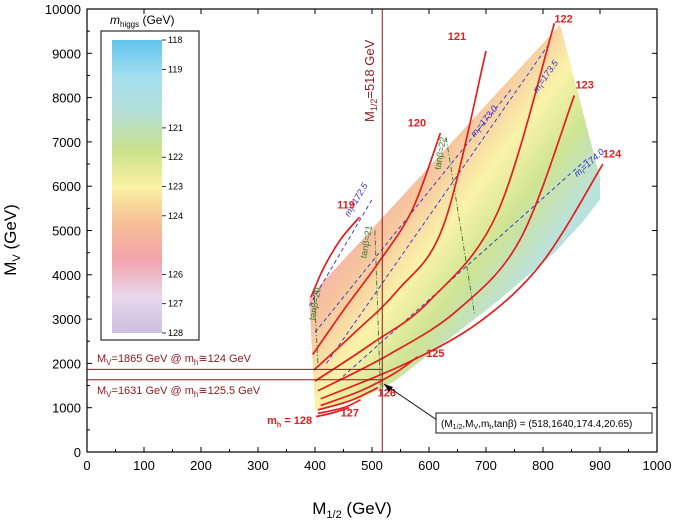  What do you see at coordinates (315, 465) in the screenshot?
I see `x-tick-label: 400` at bounding box center [315, 465].